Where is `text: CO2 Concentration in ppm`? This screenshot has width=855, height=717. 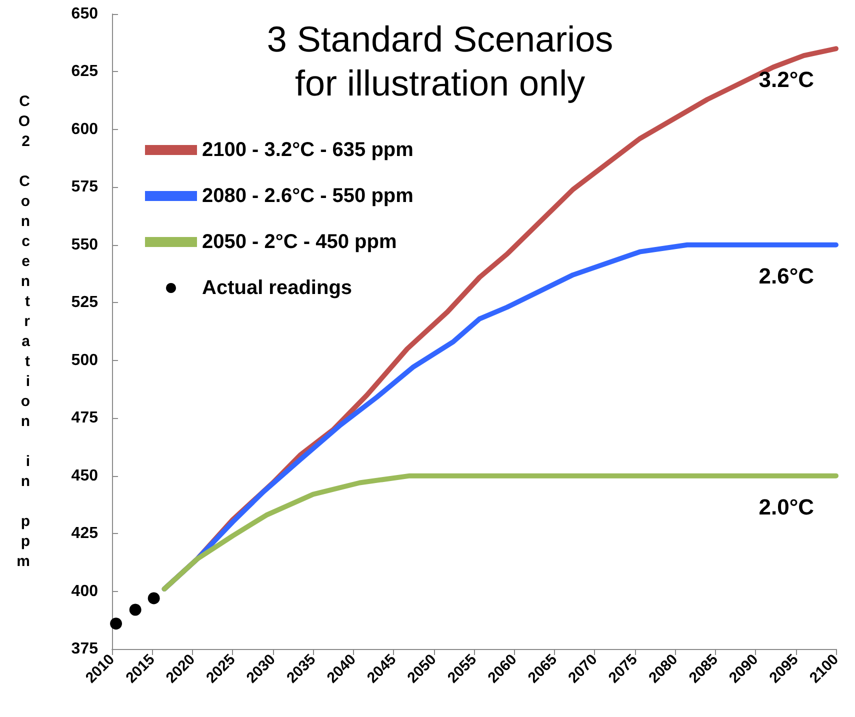
text: CO2 Concentration in ppm is located at coordinates (23, 331).